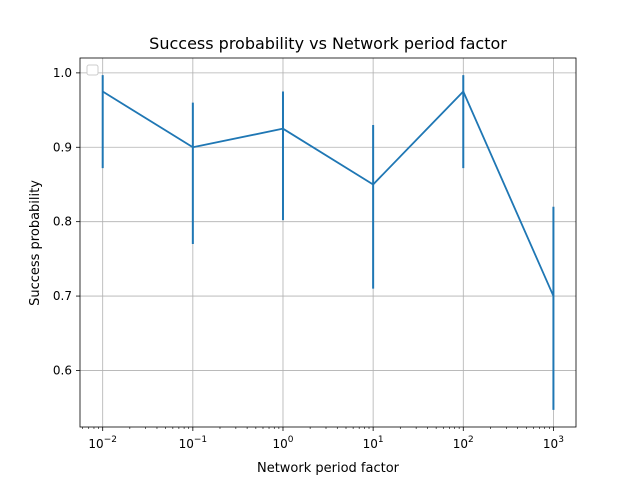 The image size is (640, 480). I want to click on x-tick-label-exponent: 2, so click(471, 440).